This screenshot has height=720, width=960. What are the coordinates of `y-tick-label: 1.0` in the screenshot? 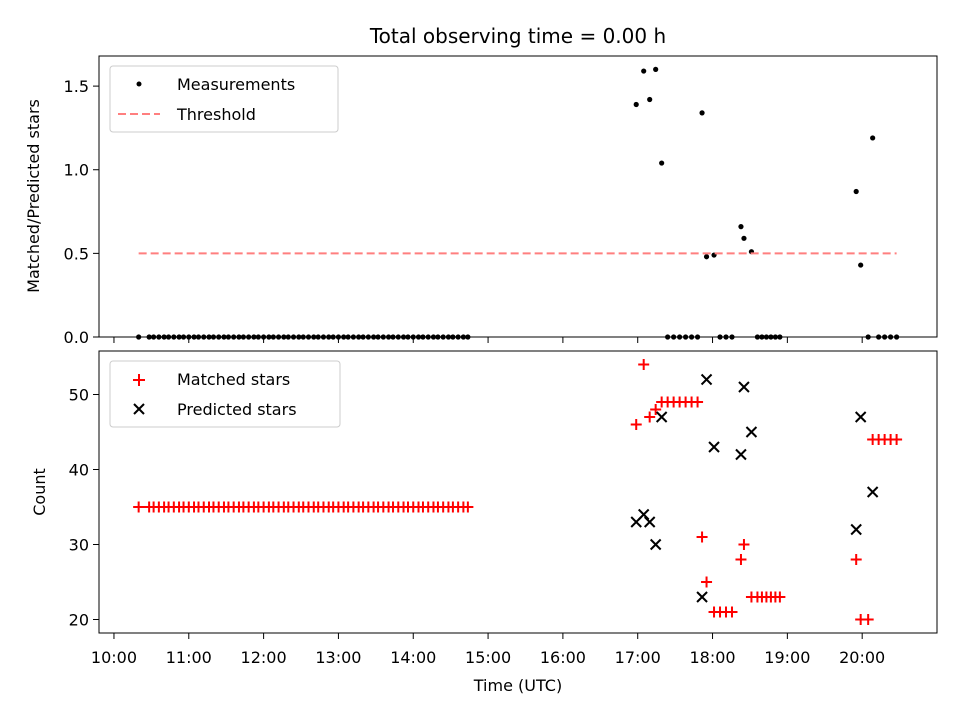 It's located at (76, 170).